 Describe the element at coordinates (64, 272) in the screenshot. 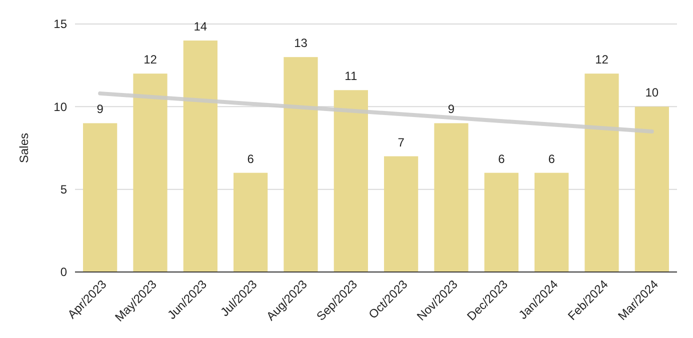

I see `y-tick-label: 0` at that location.